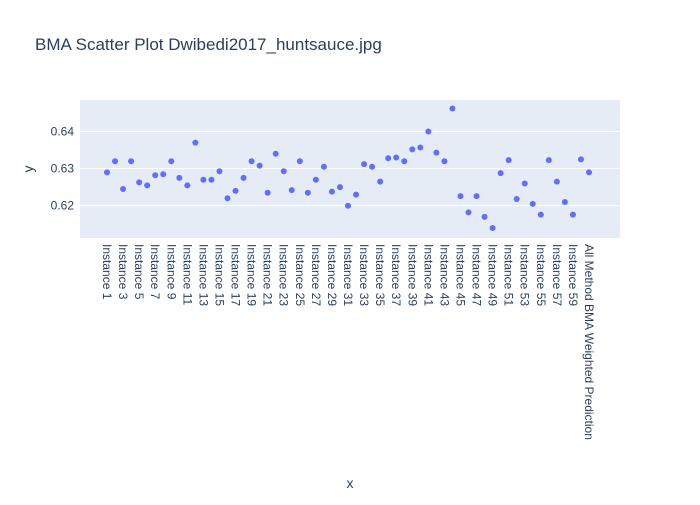 This screenshot has width=700, height=505. I want to click on y-tick-label: 0.64, so click(63, 132).